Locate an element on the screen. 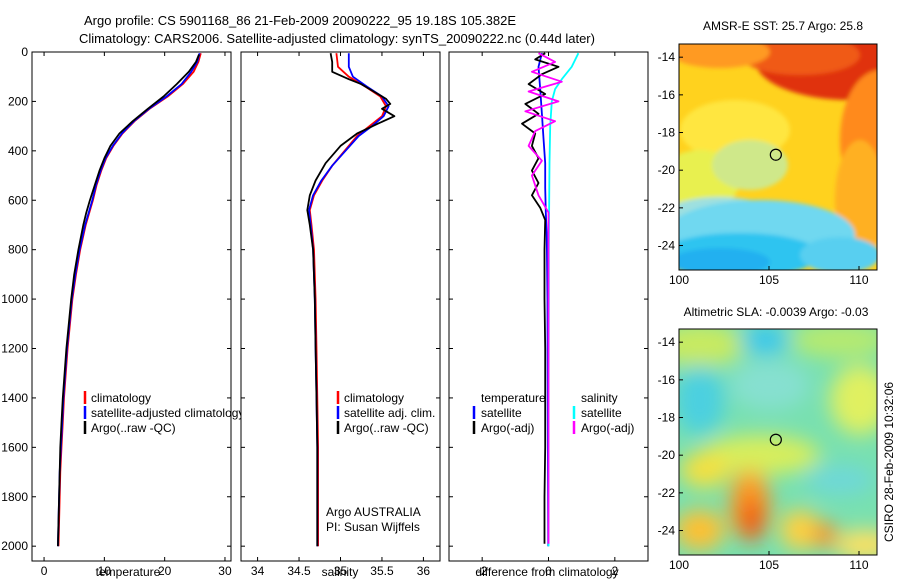  sla-map-panel: Altimetric SLA: -0.0039 Argo: -0.03 is located at coordinates (768, 438).